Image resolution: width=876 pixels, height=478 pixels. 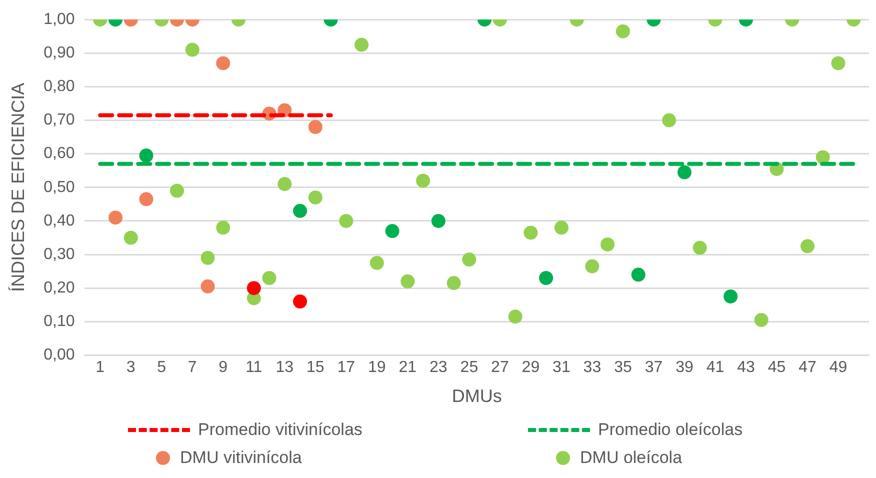 What do you see at coordinates (59, 120) in the screenshot?
I see `y-tick-label: 0,70` at bounding box center [59, 120].